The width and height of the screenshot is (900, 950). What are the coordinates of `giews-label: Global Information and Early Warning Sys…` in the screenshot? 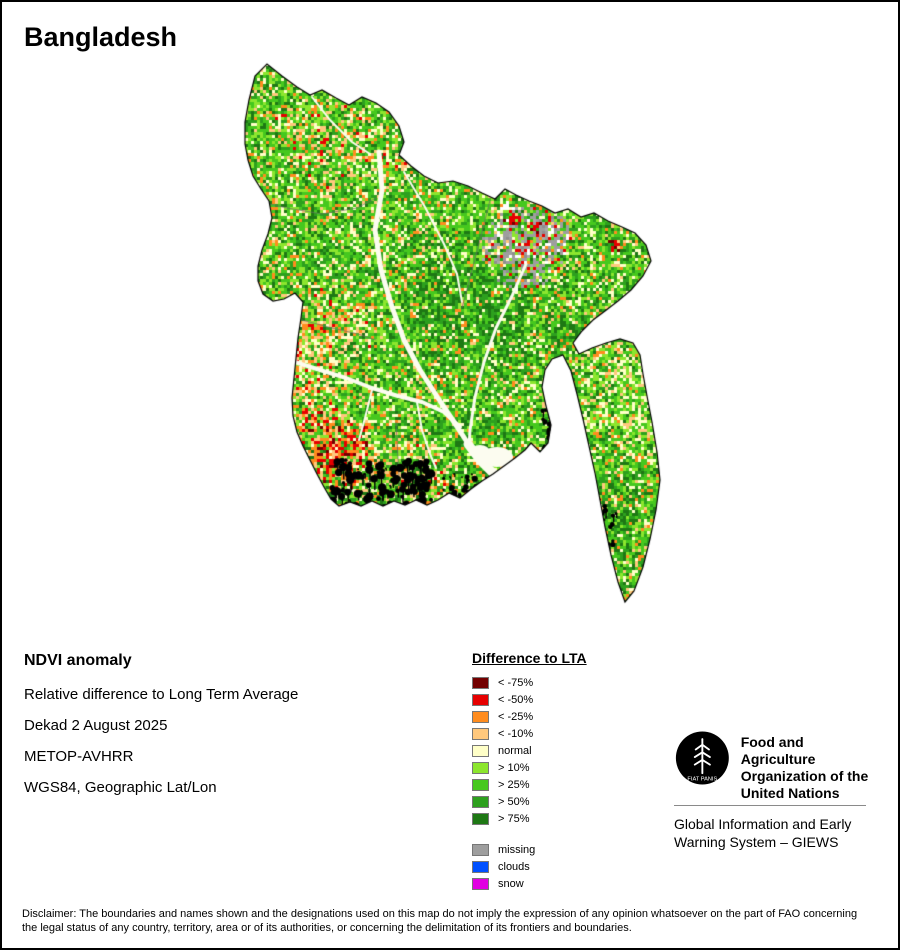 It's located at (763, 833).